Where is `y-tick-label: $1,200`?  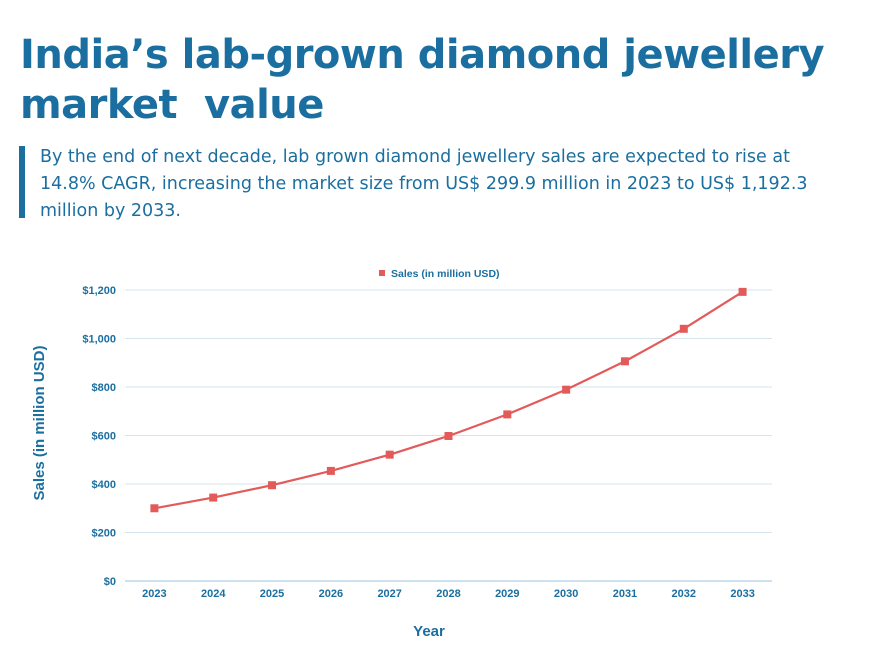
y-tick-label: $1,200 is located at coordinates (99, 291).